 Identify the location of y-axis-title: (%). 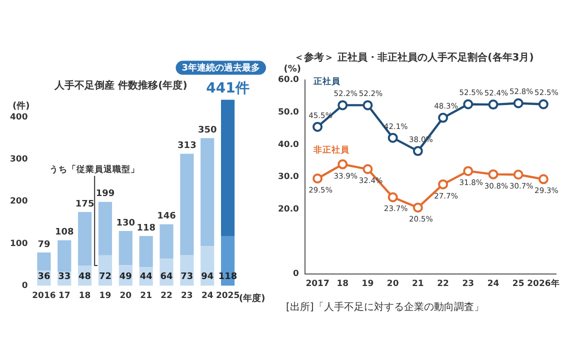
(292, 69).